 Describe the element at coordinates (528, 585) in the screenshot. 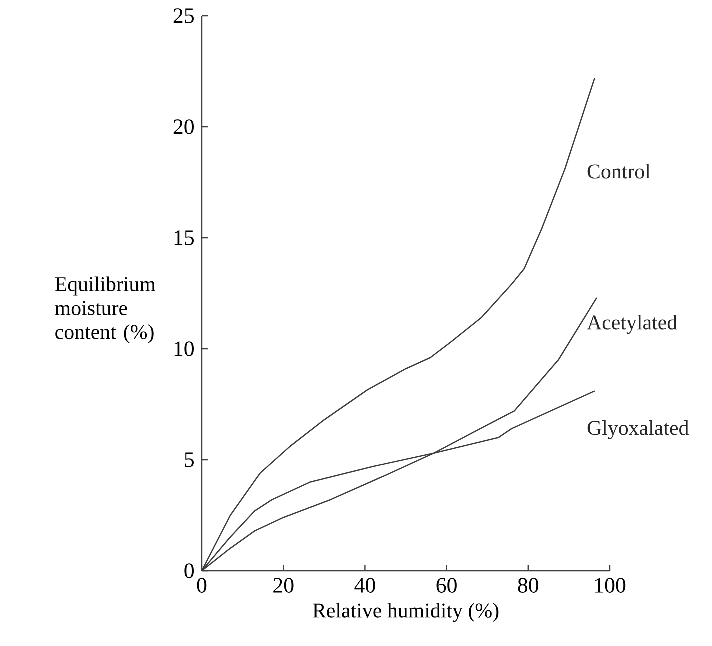

I see `x-tick-label: 80` at that location.